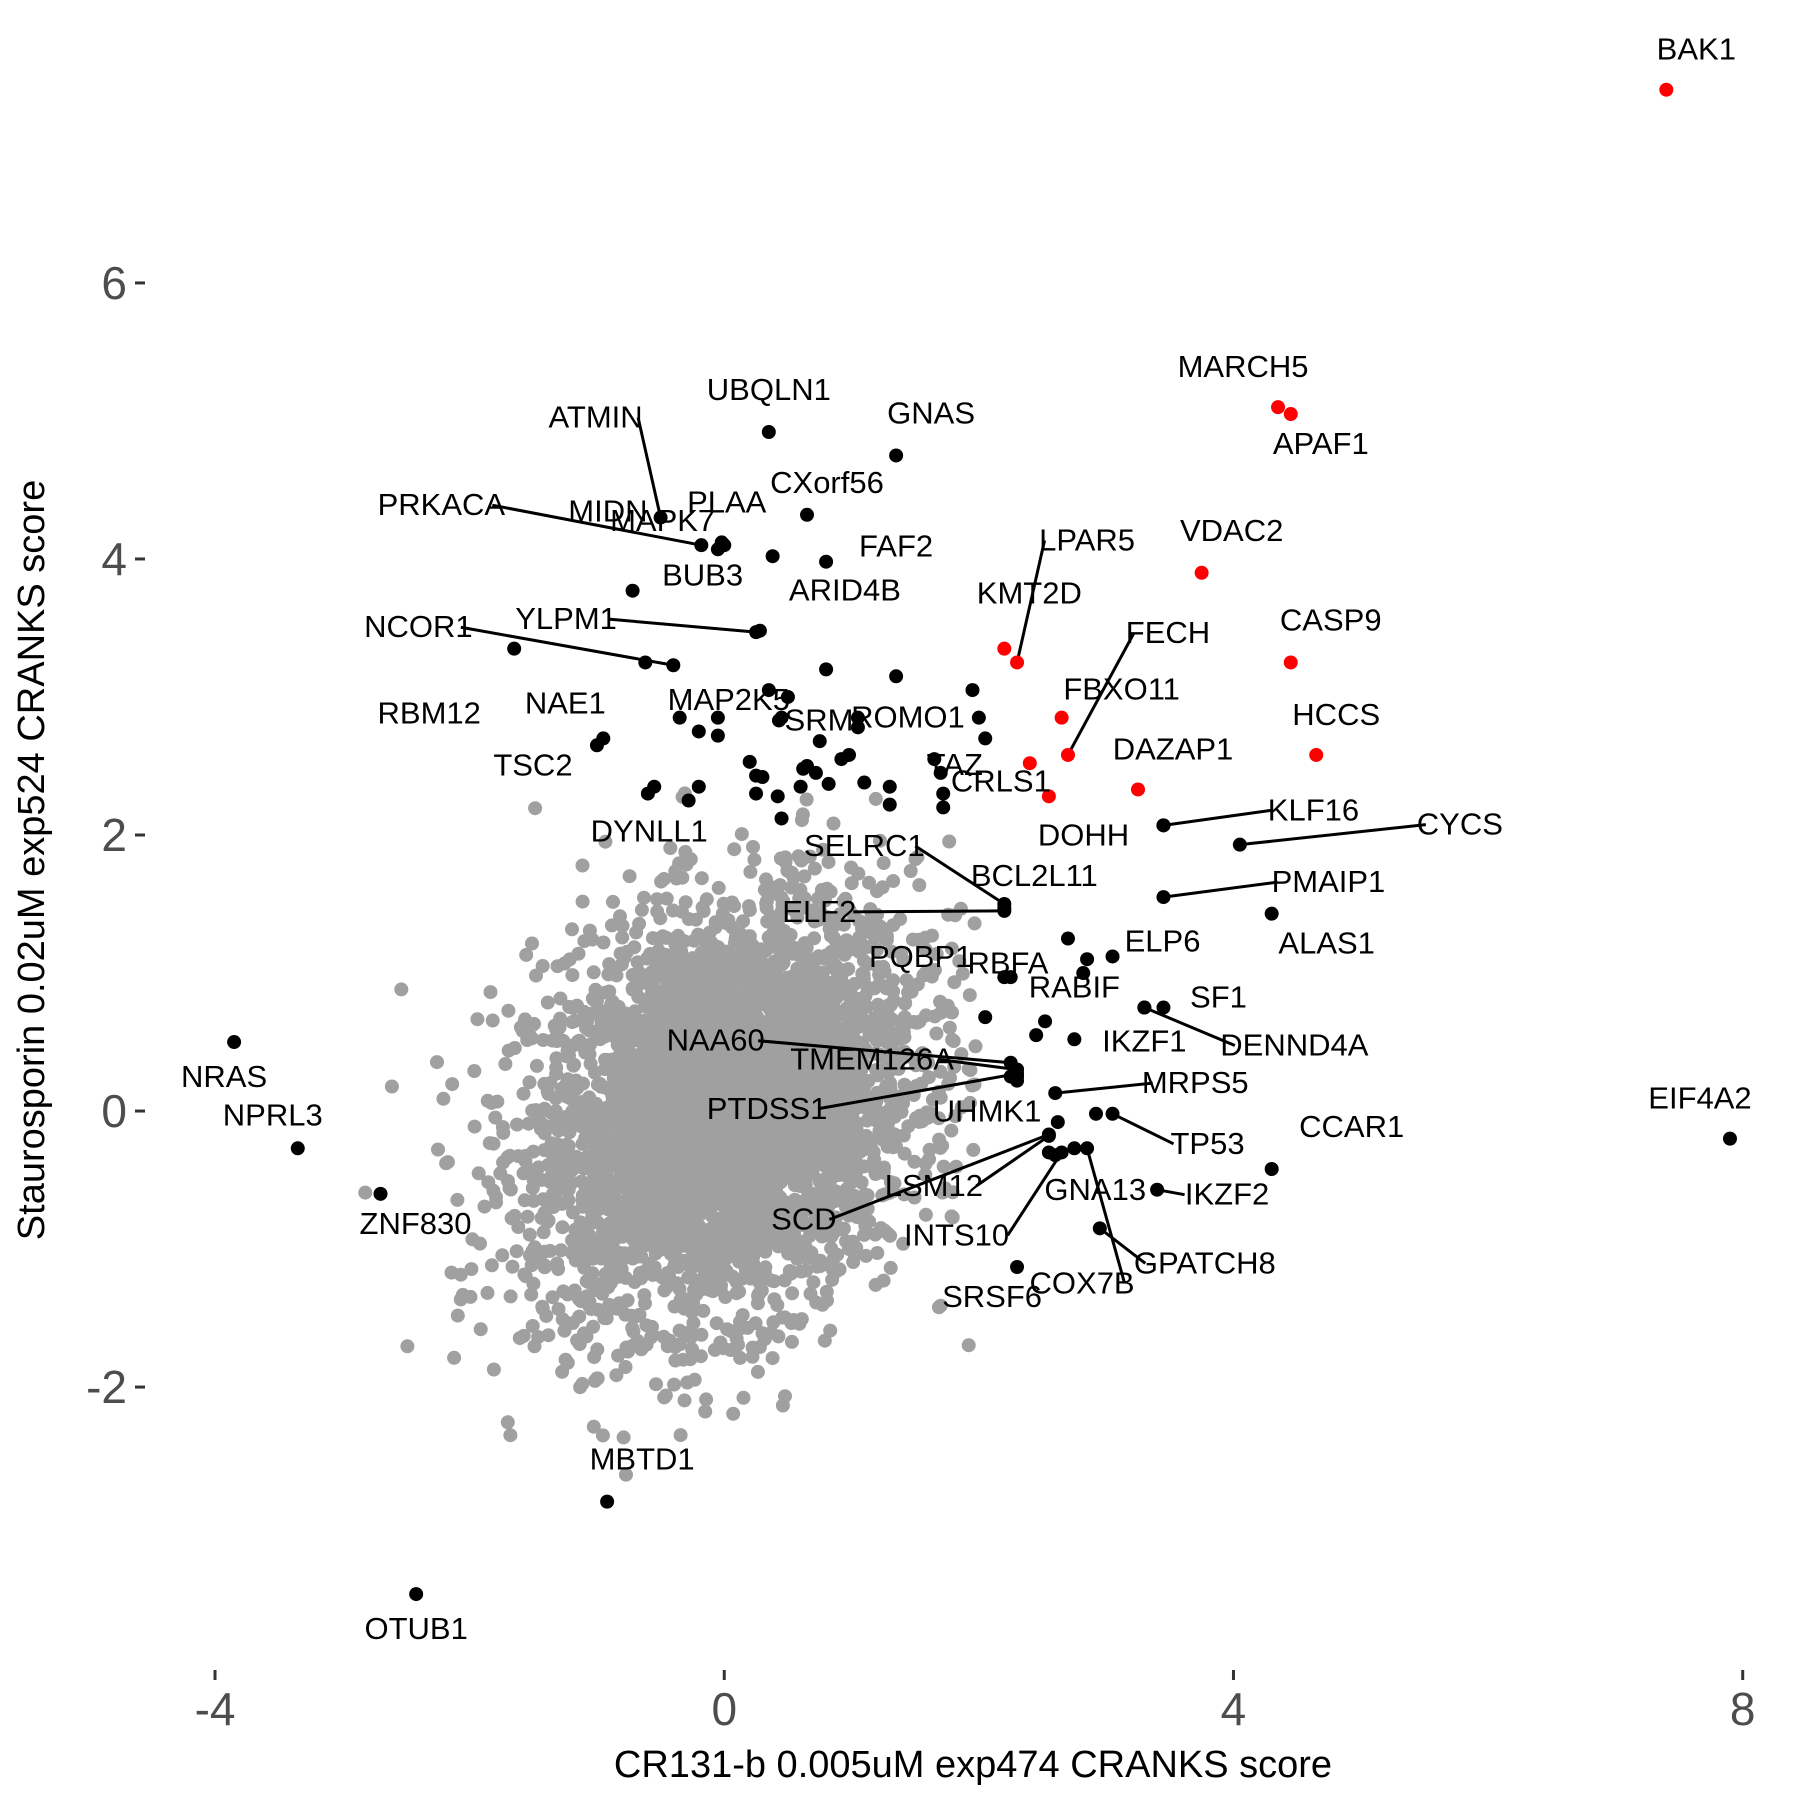 This screenshot has width=1800, height=1800. What do you see at coordinates (956, 1234) in the screenshot?
I see `point-label: INTS10` at bounding box center [956, 1234].